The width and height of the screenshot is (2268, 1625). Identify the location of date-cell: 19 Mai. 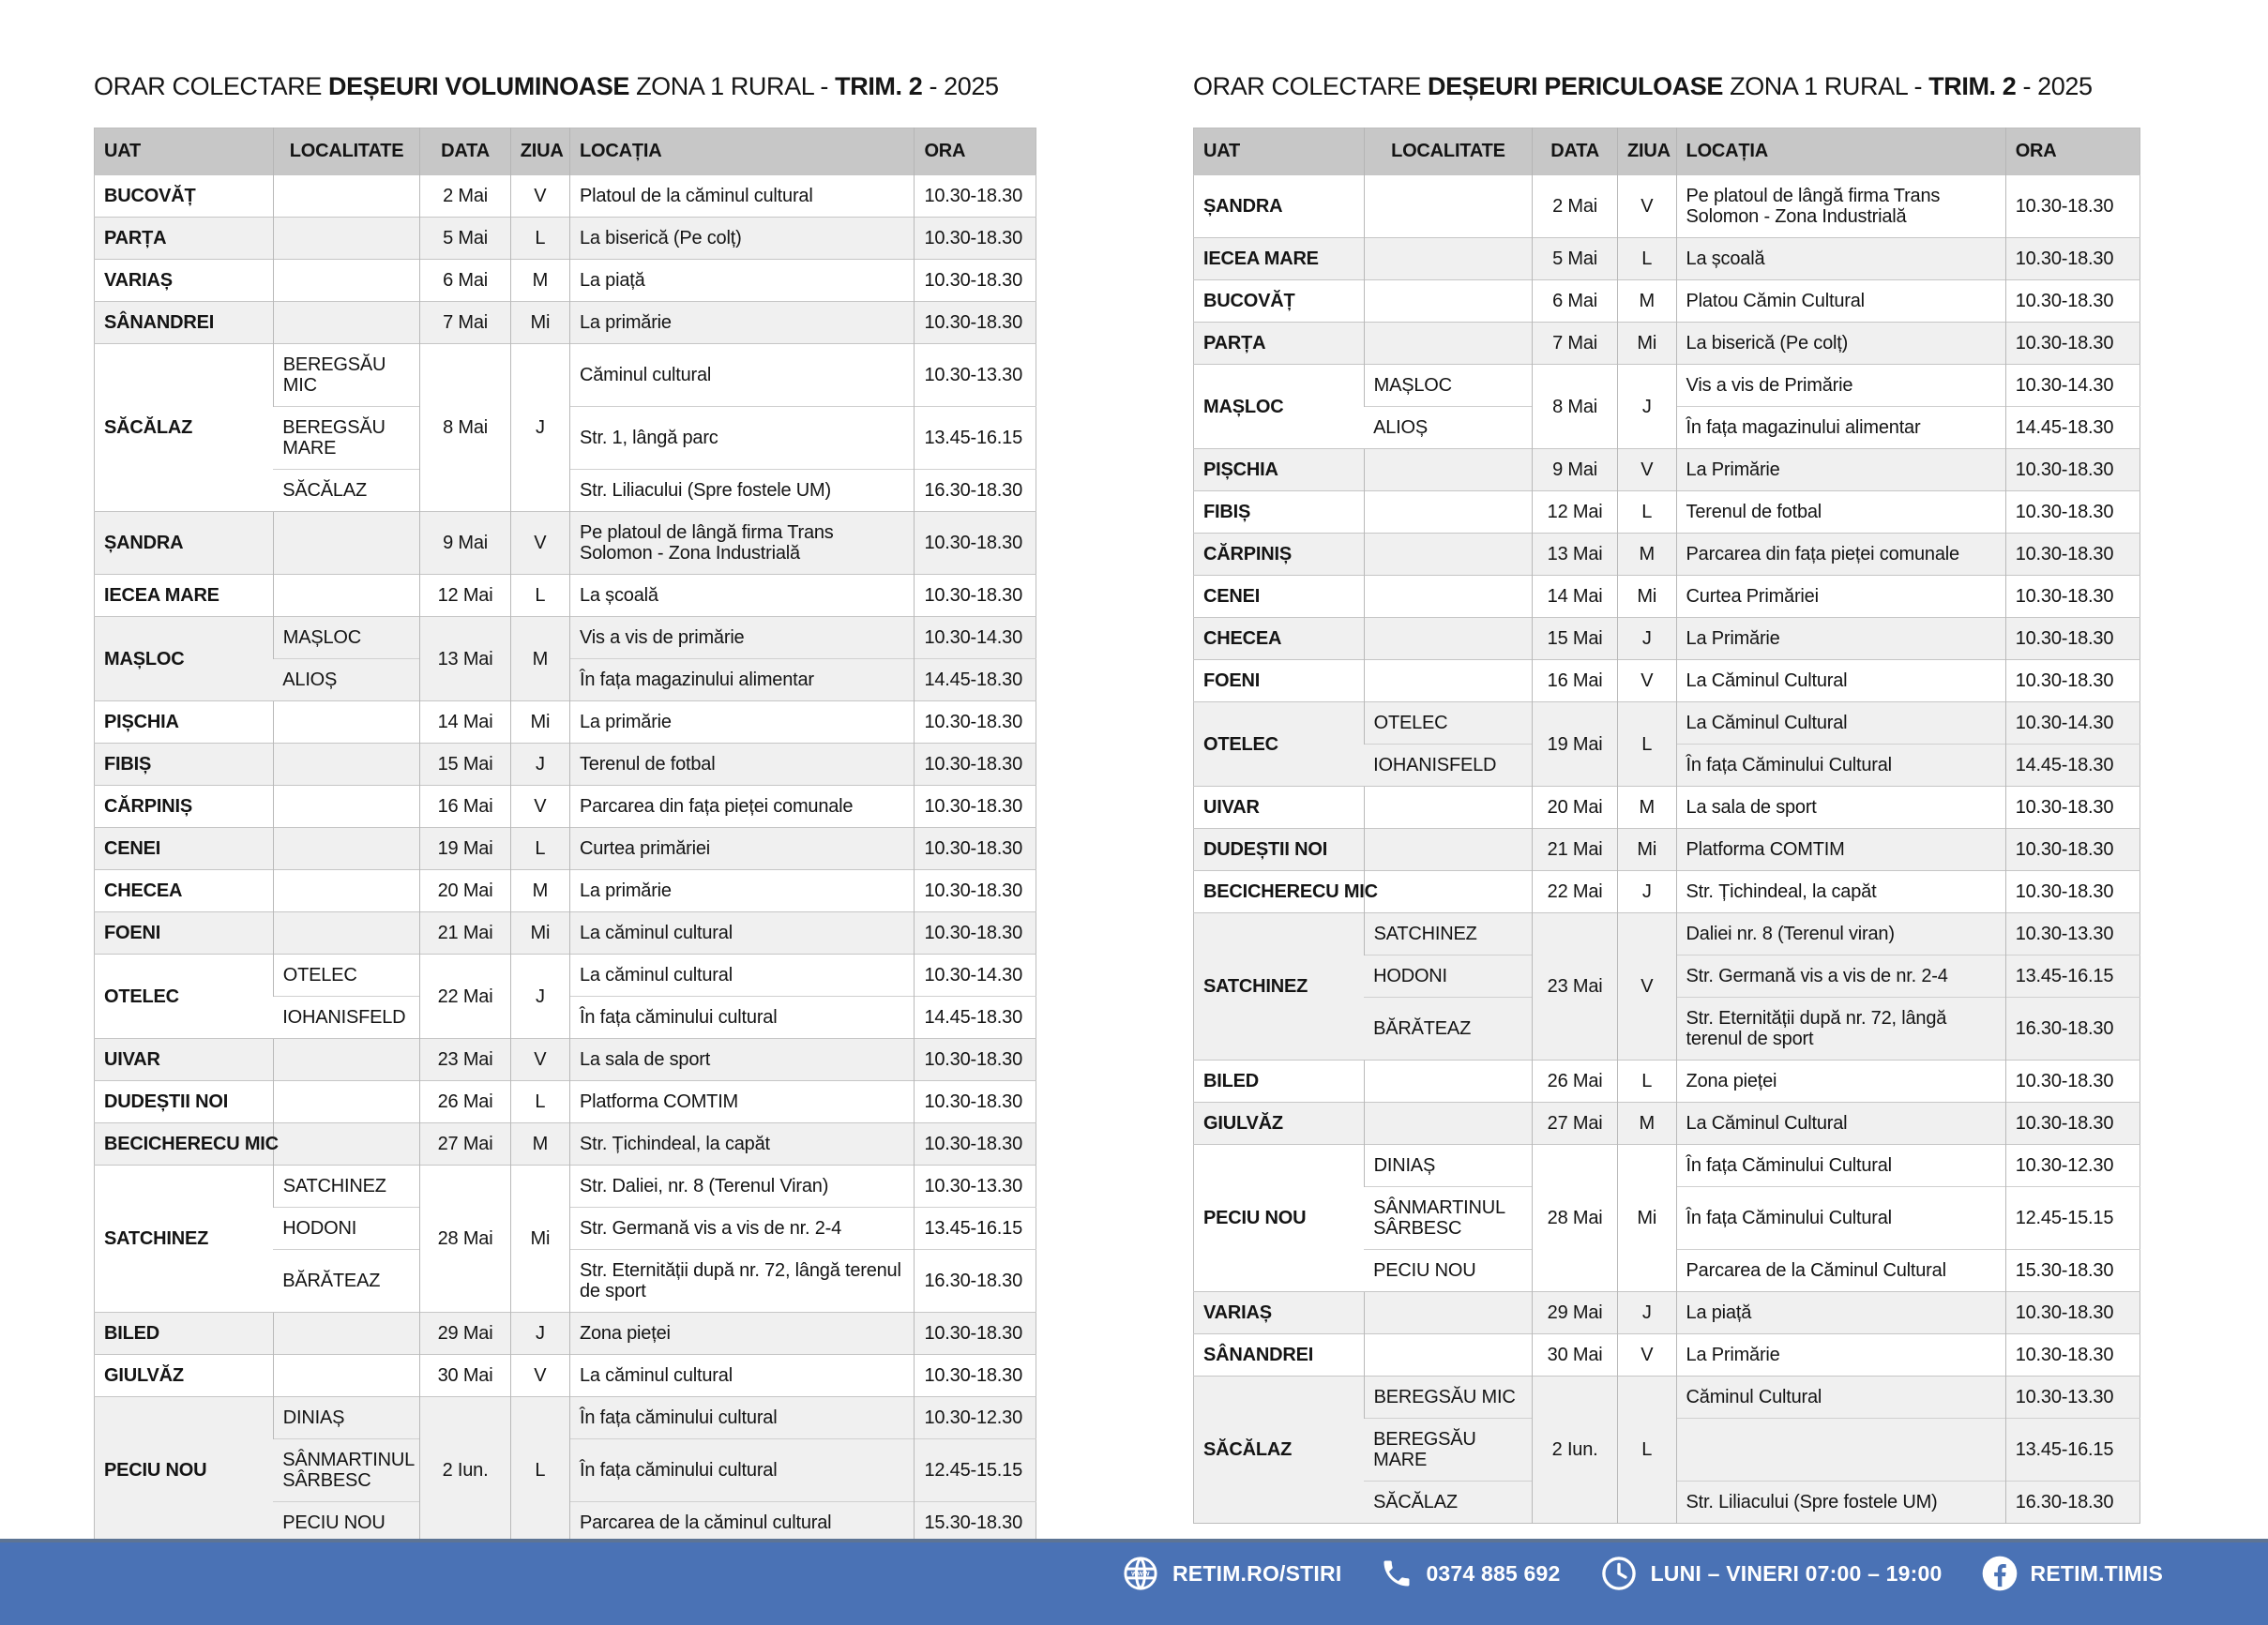
(1575, 744).